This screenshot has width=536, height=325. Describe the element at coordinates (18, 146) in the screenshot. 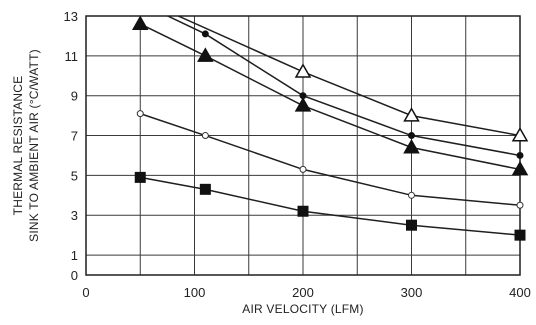

I see `y-axis-label-line-1: THERMAL RESISTANCE` at that location.